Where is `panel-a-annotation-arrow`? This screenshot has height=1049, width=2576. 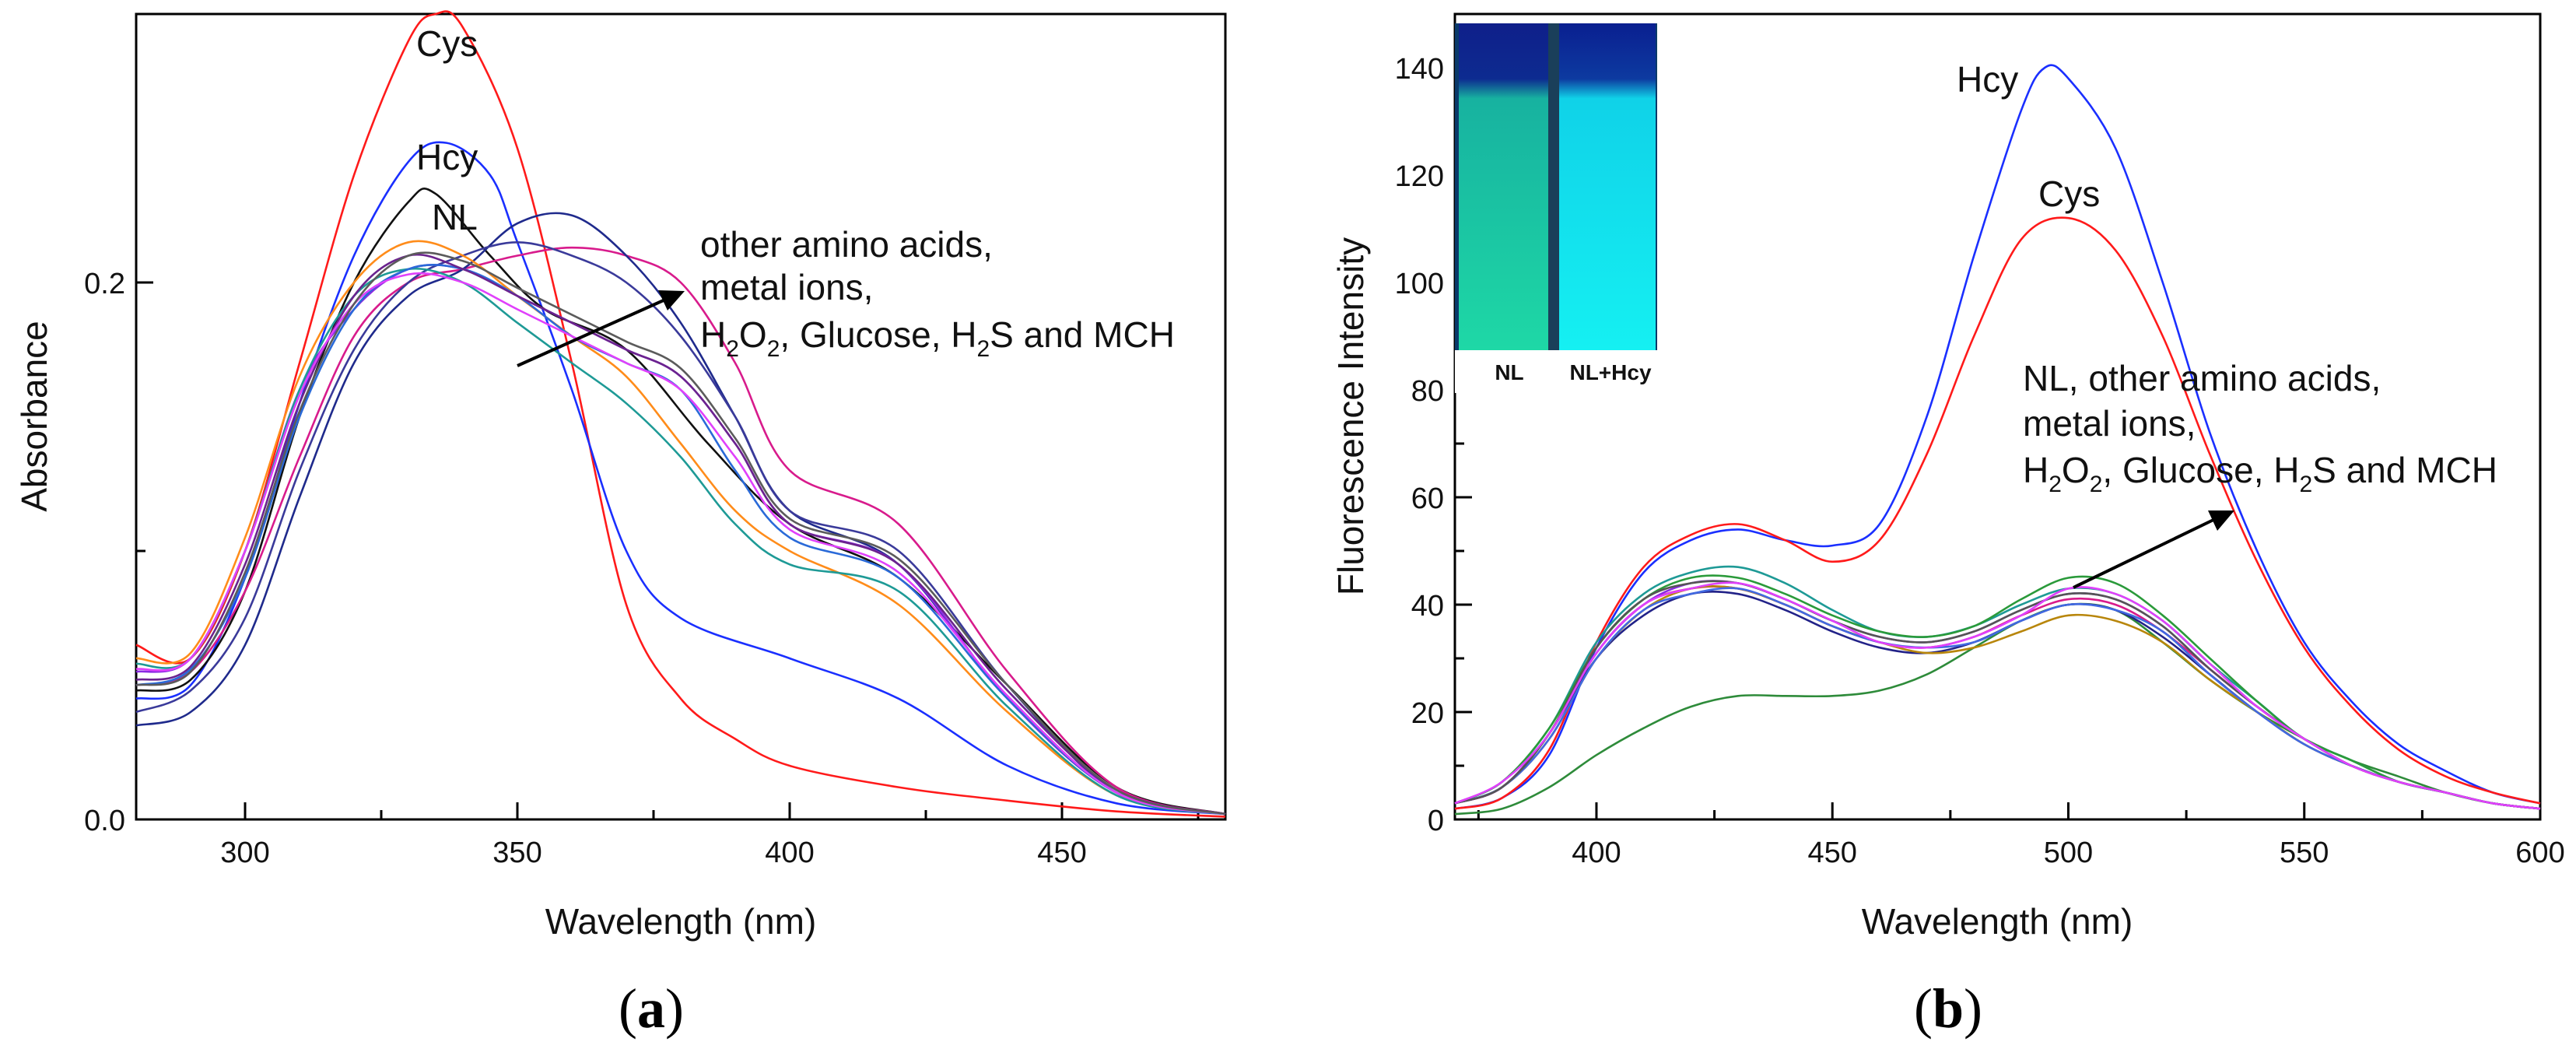 panel-a-annotation-arrow is located at coordinates (601, 328).